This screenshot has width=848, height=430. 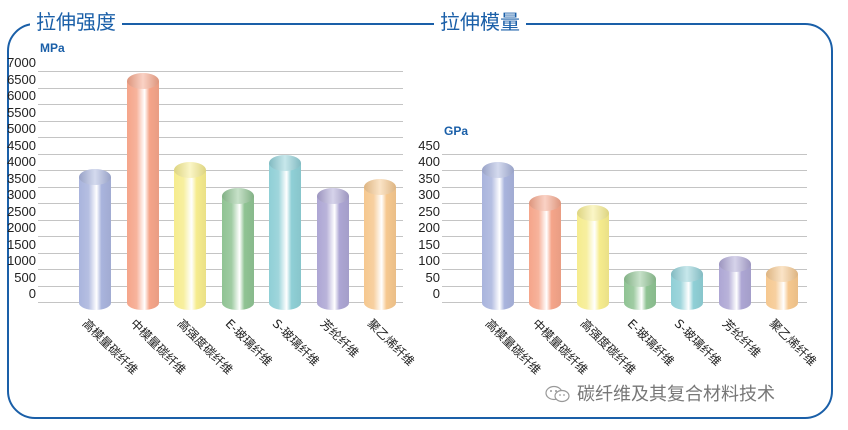 I want to click on y-tick-label: 2000, so click(x=21, y=227).